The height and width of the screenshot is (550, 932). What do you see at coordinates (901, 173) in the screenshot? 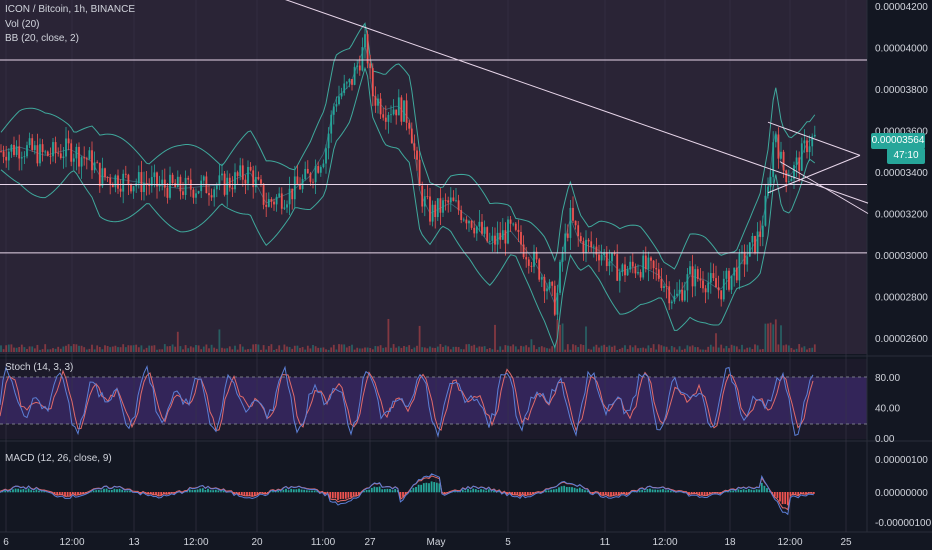
I see `y-tick-label: 0.00003400` at bounding box center [901, 173].